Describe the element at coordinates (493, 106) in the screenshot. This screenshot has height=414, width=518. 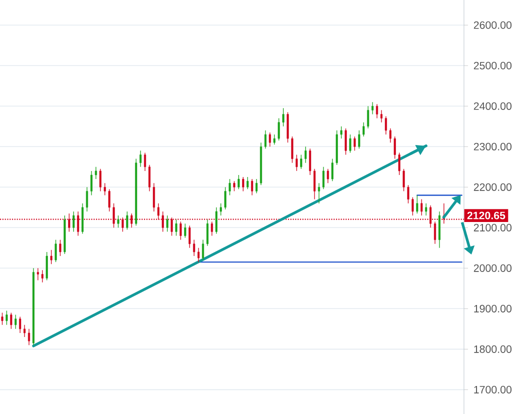
I see `y-tick-label: 2400.00` at that location.